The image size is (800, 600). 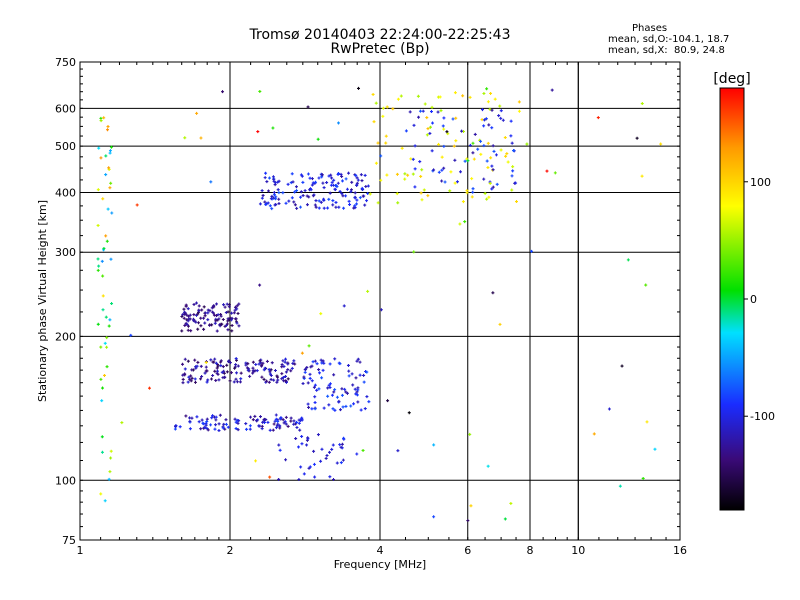 What do you see at coordinates (732, 299) in the screenshot?
I see `colorbar` at bounding box center [732, 299].